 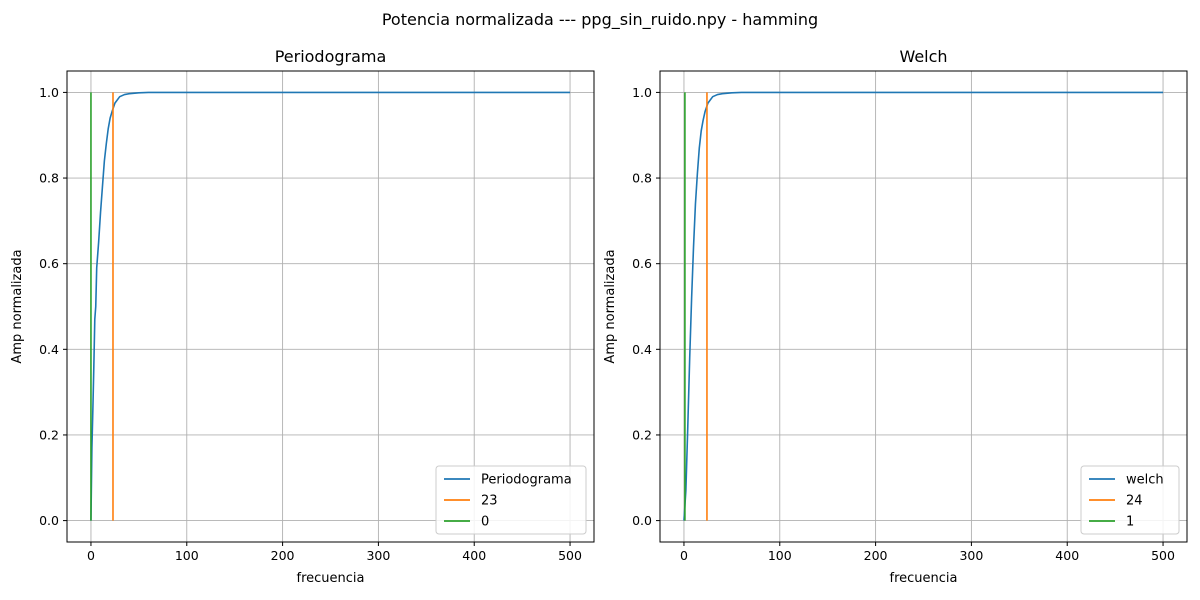 What do you see at coordinates (923, 56) in the screenshot?
I see `chart-title: Welch` at bounding box center [923, 56].